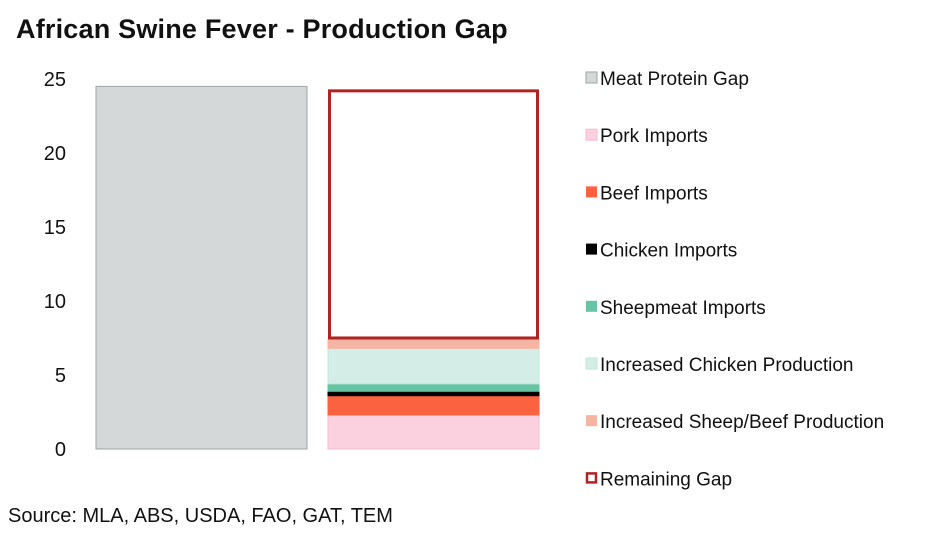  What do you see at coordinates (674, 79) in the screenshot?
I see `legend-label: Meat Protein Gap` at bounding box center [674, 79].